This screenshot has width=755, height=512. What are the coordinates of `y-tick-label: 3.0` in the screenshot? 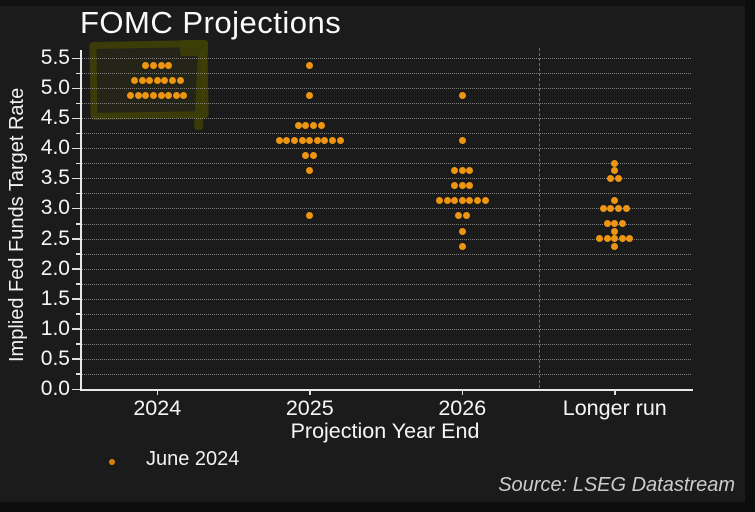 It's located at (55, 208).